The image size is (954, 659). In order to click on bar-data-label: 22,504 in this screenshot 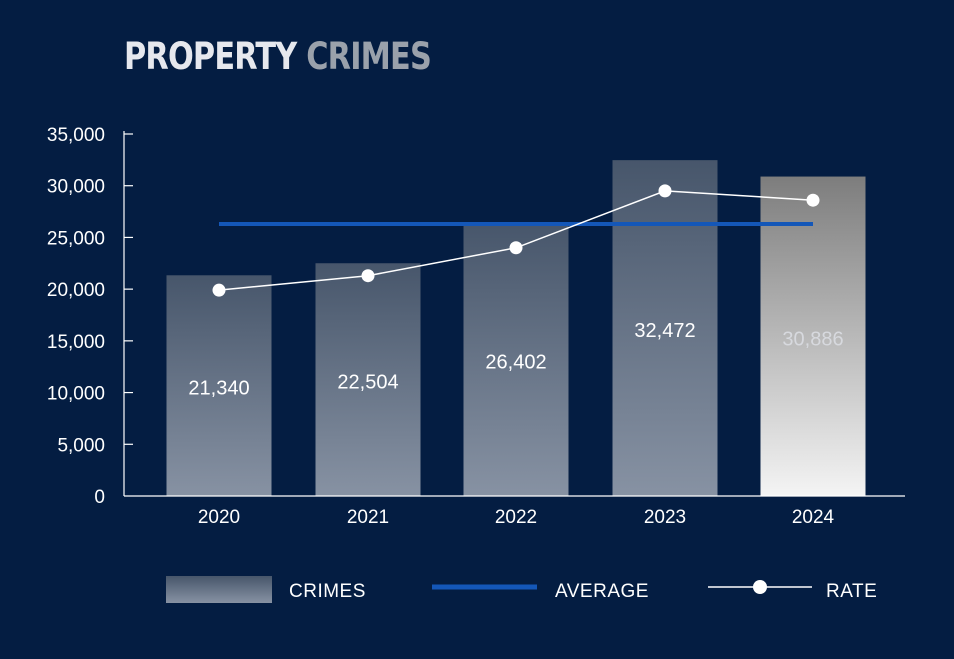, I will do `click(367, 383)`.